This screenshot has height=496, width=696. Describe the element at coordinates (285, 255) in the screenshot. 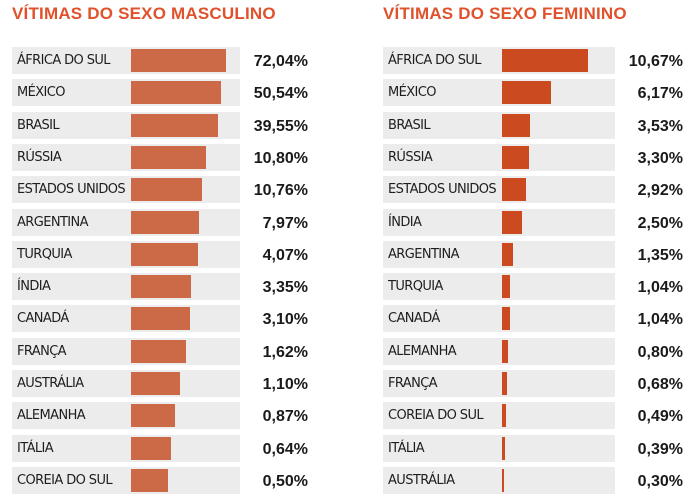

I see `value-label: 4,07%` at that location.